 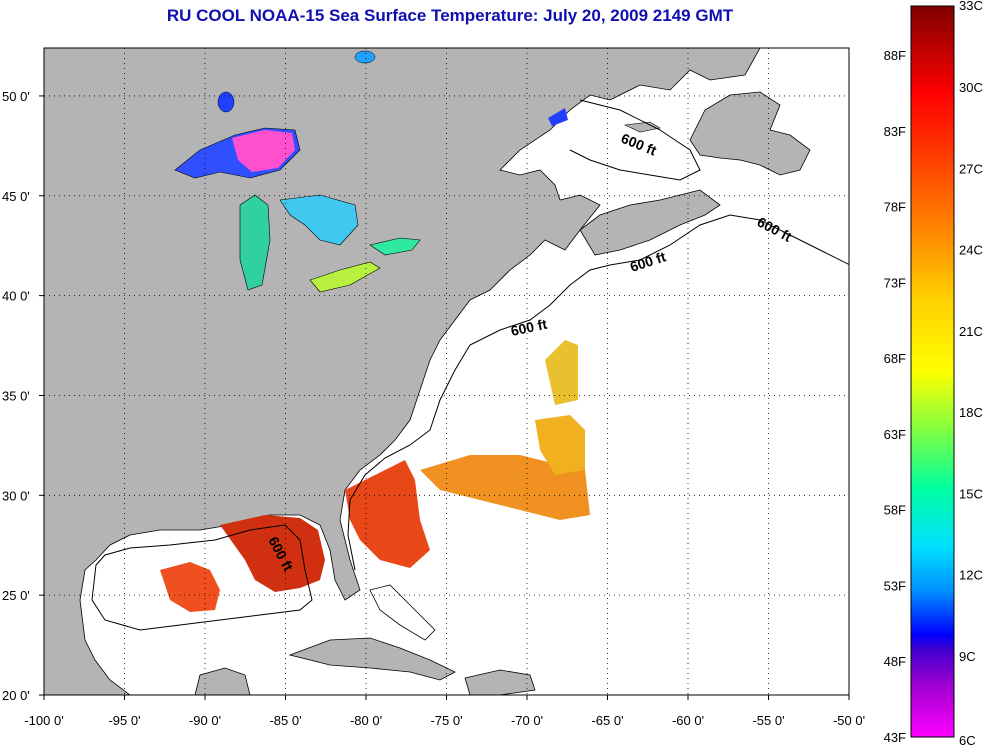 What do you see at coordinates (505, 487) in the screenshot?
I see `atlantic-sst-orange` at bounding box center [505, 487].